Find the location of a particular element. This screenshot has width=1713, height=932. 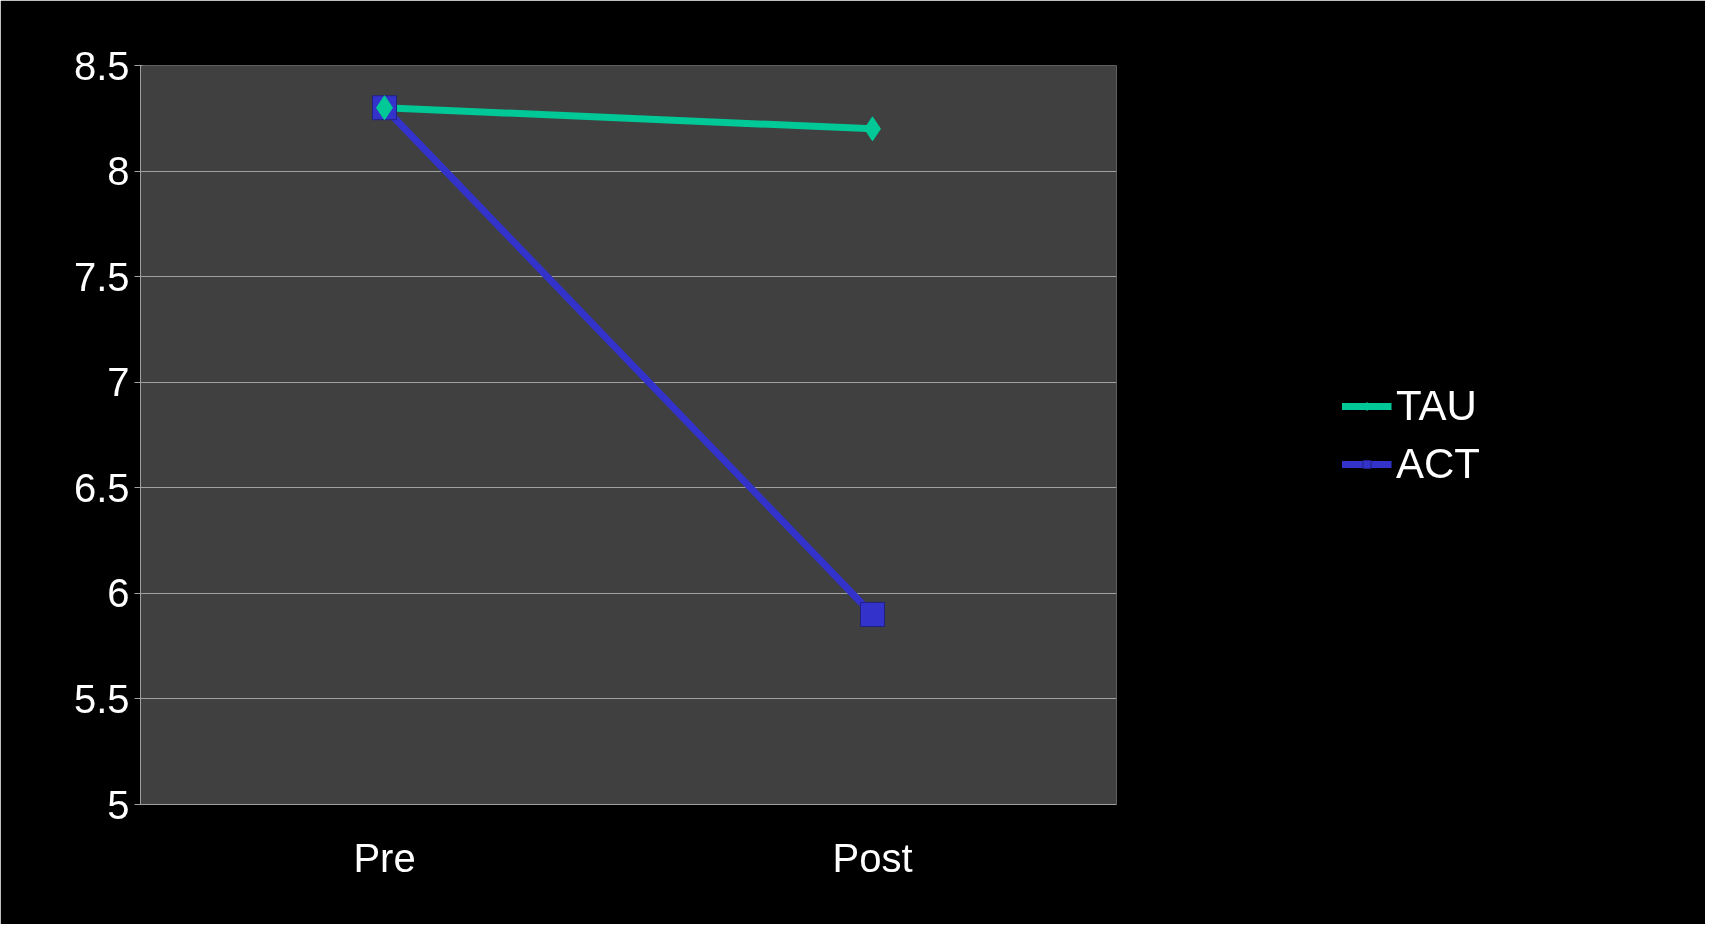

y-tick-label: 7.5 is located at coordinates (101, 276).